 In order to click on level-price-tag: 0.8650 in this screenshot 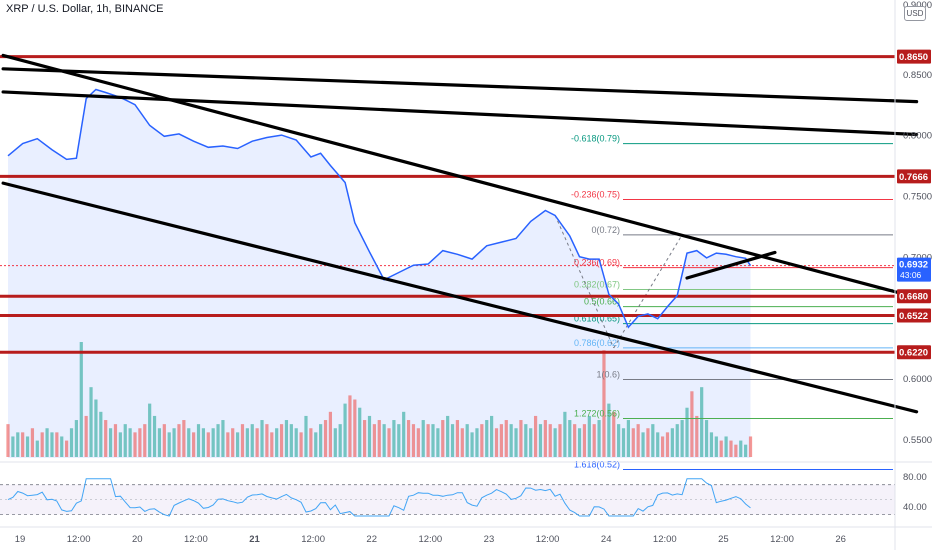, I will do `click(914, 56)`.